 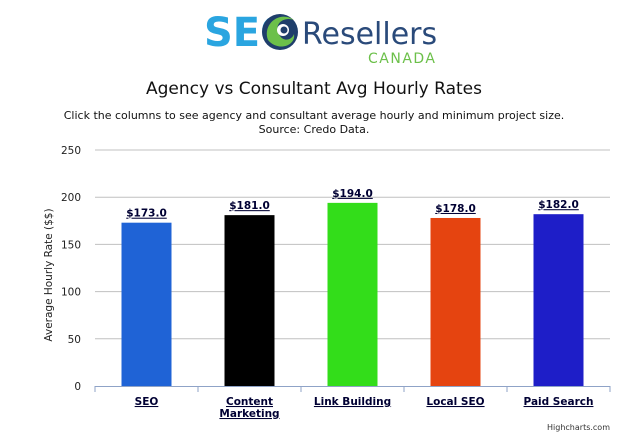 What do you see at coordinates (352, 389) in the screenshot?
I see `x-axis` at bounding box center [352, 389].